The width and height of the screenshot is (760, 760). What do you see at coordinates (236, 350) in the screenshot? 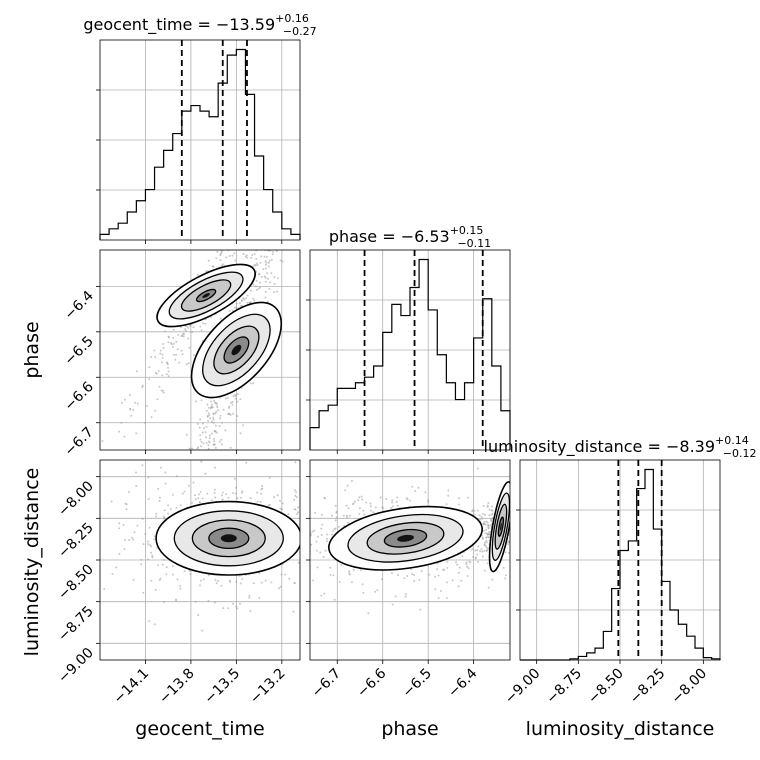
I see `contour-pair-geocent_time-phase-mode0-level4` at bounding box center [236, 350].